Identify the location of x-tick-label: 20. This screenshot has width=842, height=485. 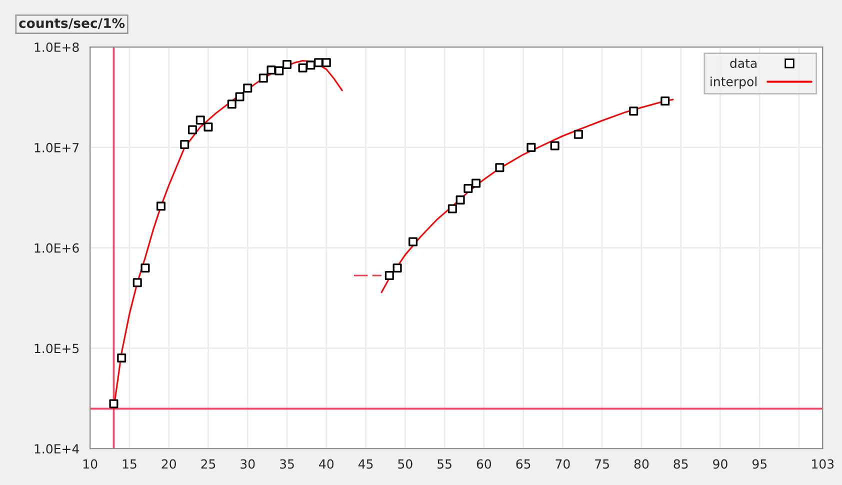
(169, 464).